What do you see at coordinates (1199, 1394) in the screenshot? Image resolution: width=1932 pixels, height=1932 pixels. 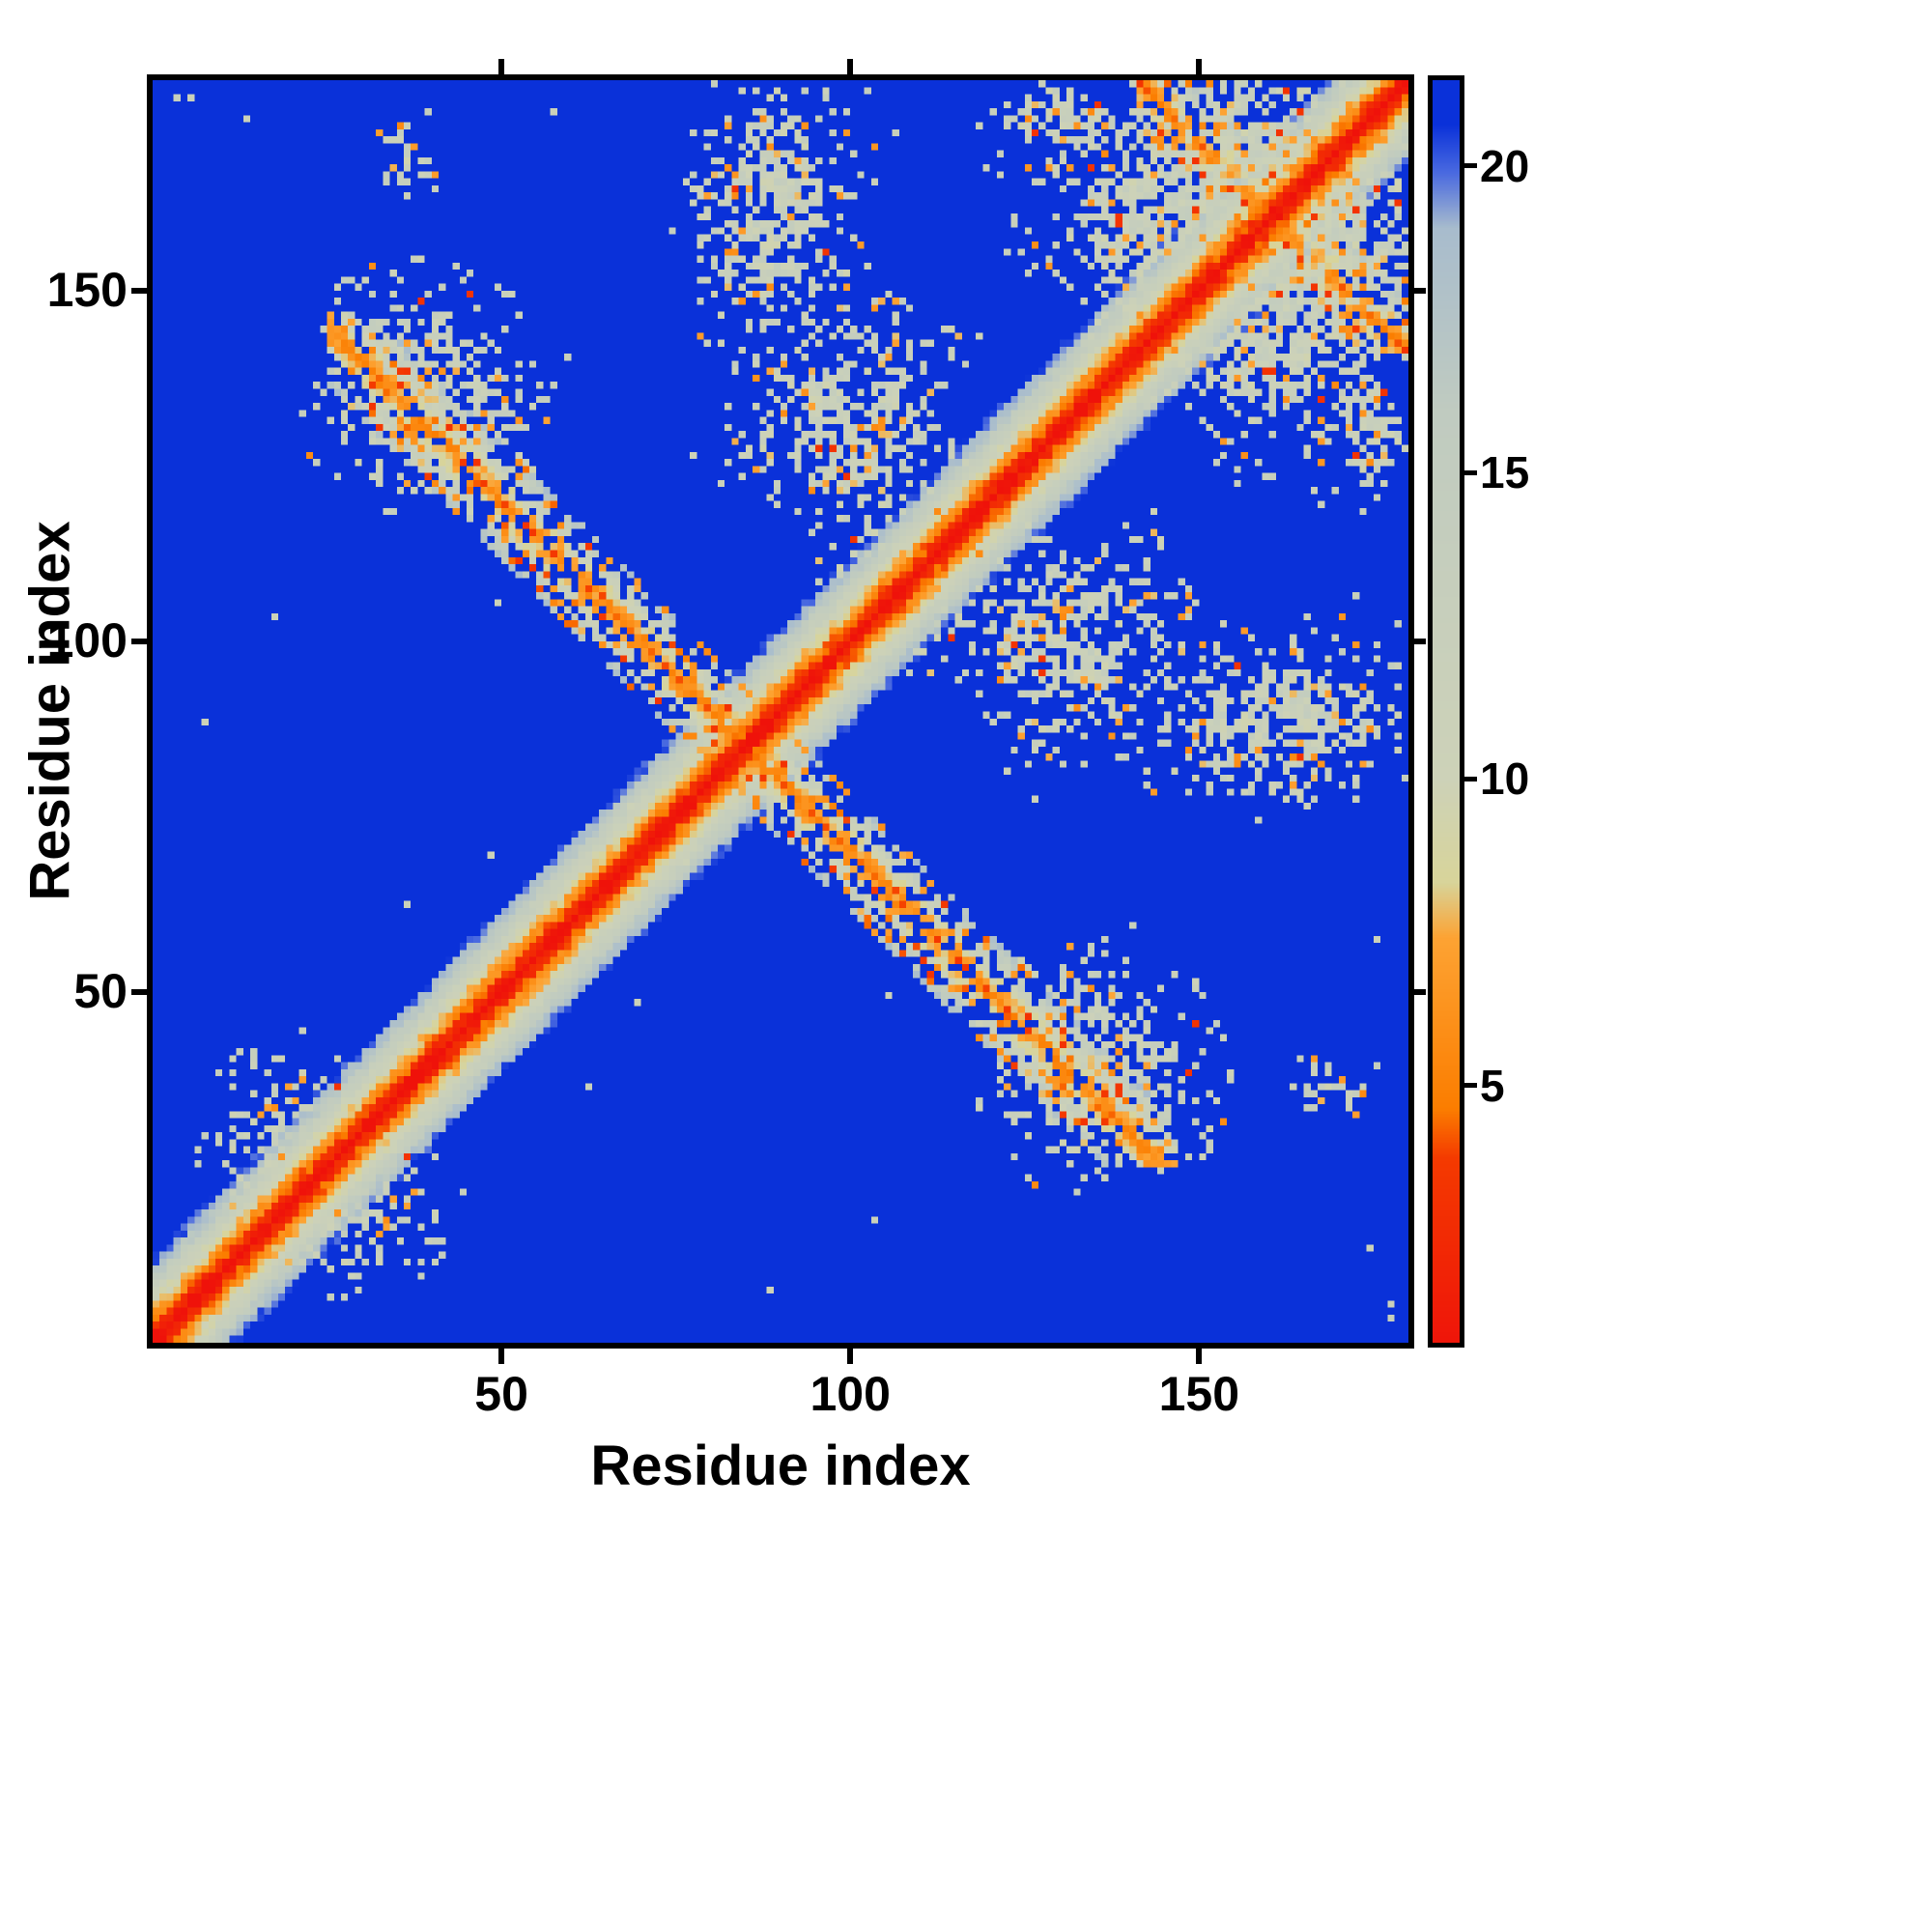 I see `x-tick-label: 150` at bounding box center [1199, 1394].